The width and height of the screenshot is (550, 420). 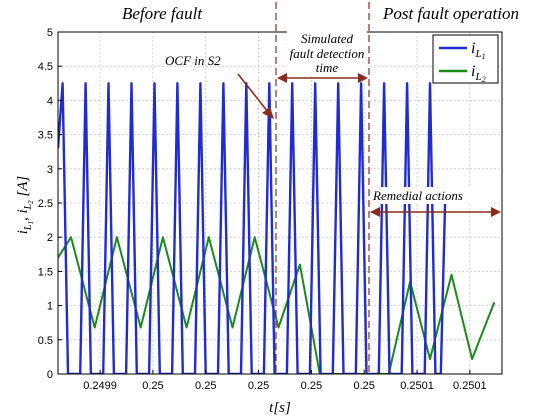 I want to click on detection-text-line3: time, so click(x=327, y=67).